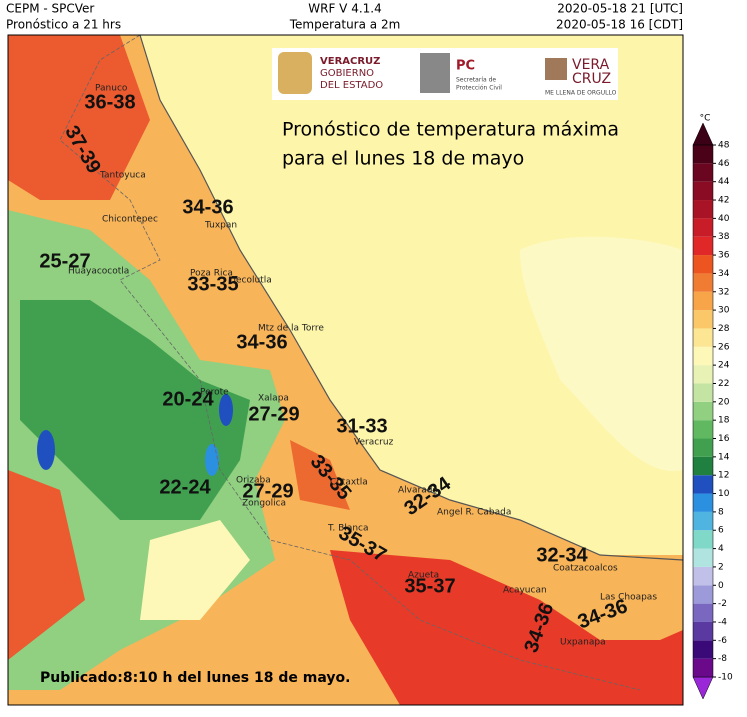 This screenshot has height=717, width=747. I want to click on city-label: Chicontepec, so click(130, 220).